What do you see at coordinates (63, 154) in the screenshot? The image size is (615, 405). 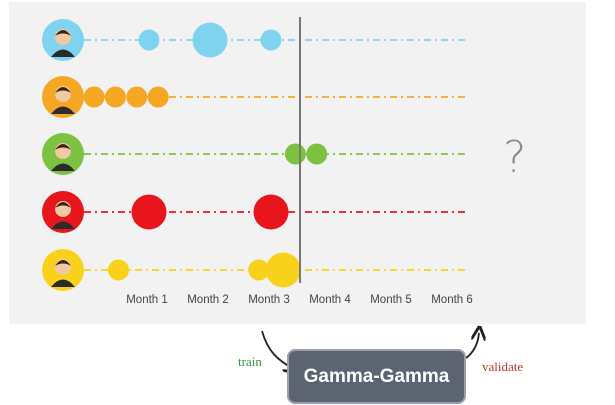 I see `man-suit-icon` at bounding box center [63, 154].